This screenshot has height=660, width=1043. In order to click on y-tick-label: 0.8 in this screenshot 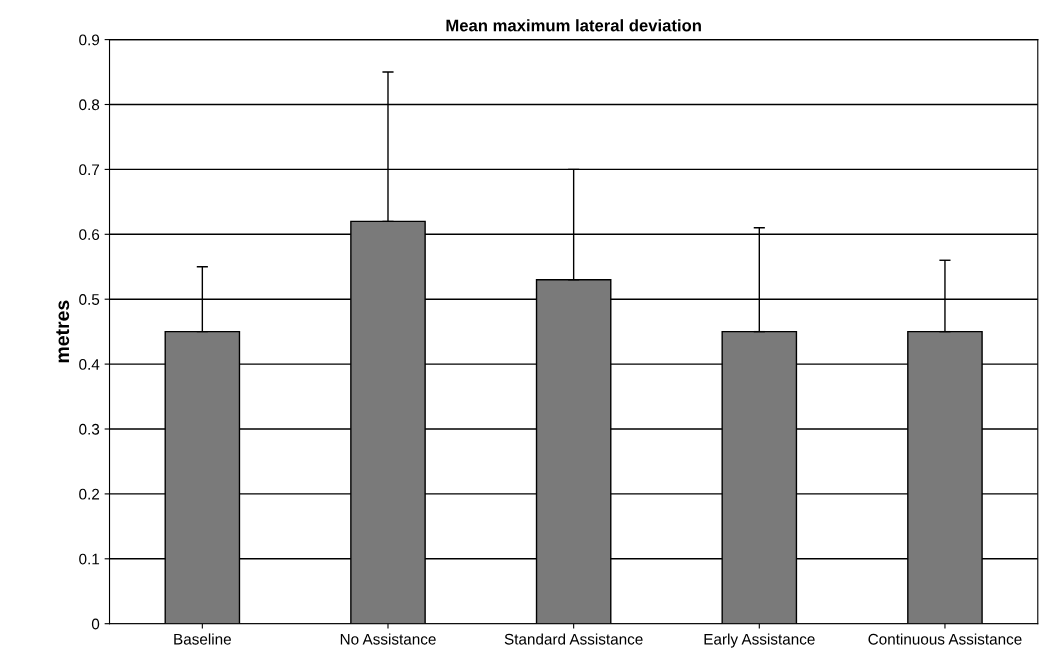, I will do `click(89, 105)`.